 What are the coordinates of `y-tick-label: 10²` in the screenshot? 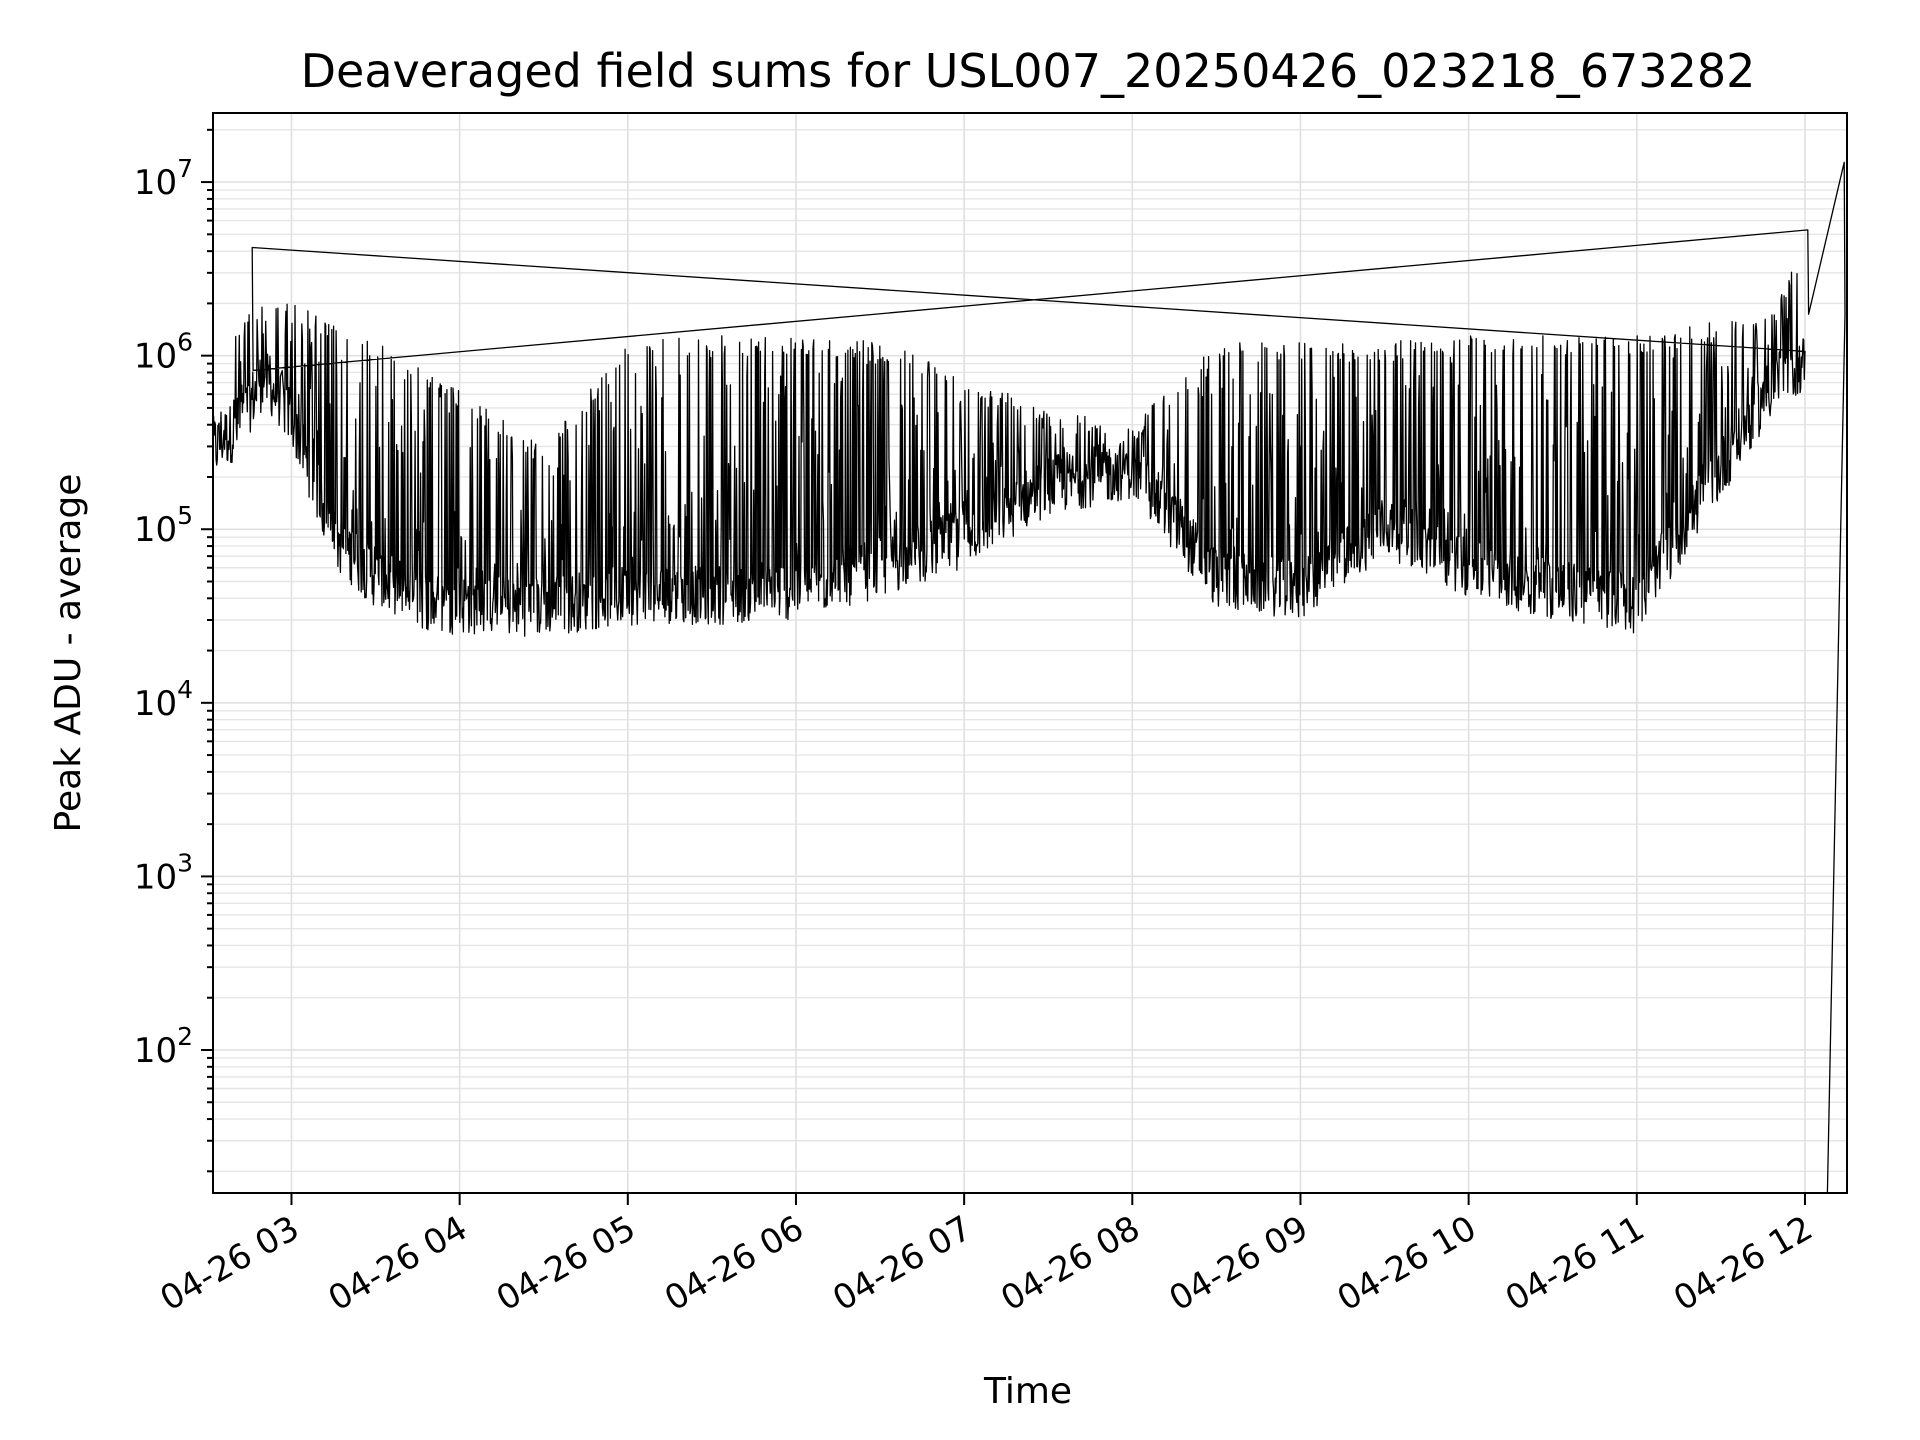 It's located at (163, 1046).